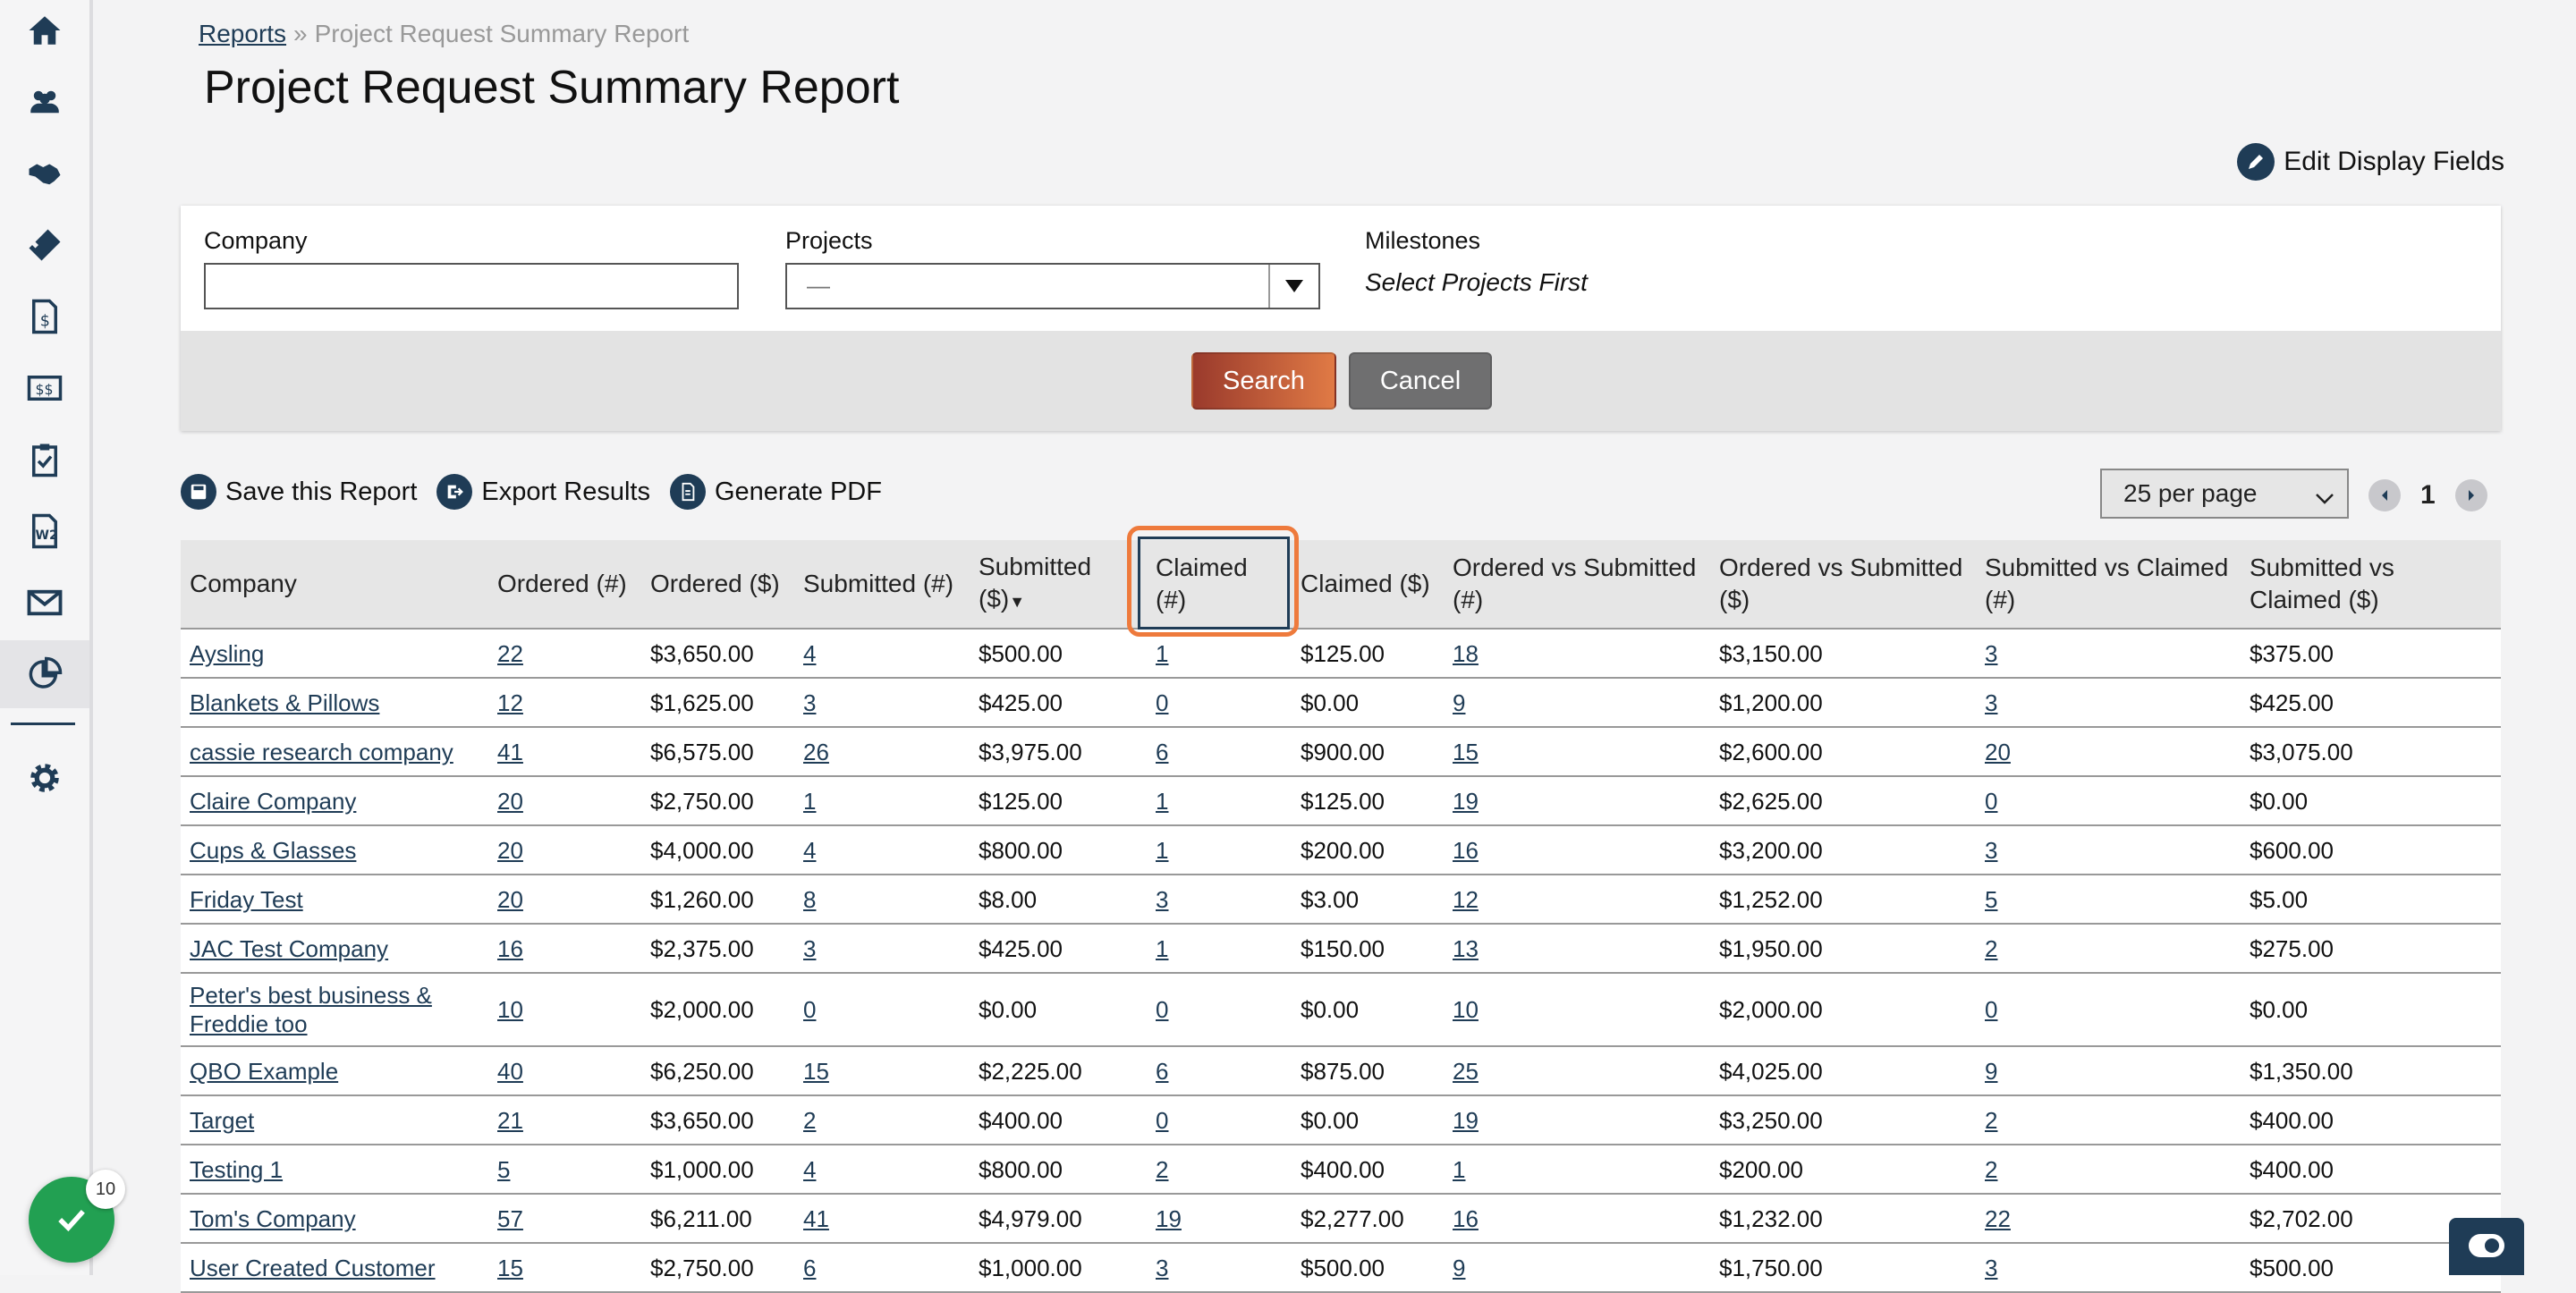 The image size is (2576, 1293). What do you see at coordinates (44, 173) in the screenshot?
I see `nav-partners` at bounding box center [44, 173].